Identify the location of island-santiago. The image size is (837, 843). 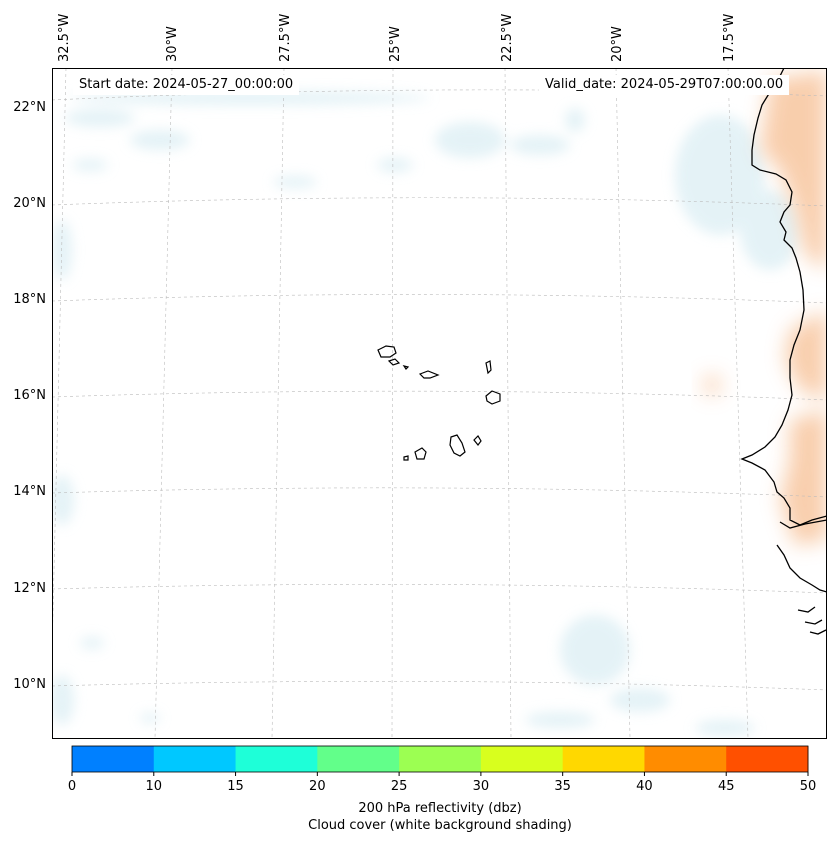
(457, 445).